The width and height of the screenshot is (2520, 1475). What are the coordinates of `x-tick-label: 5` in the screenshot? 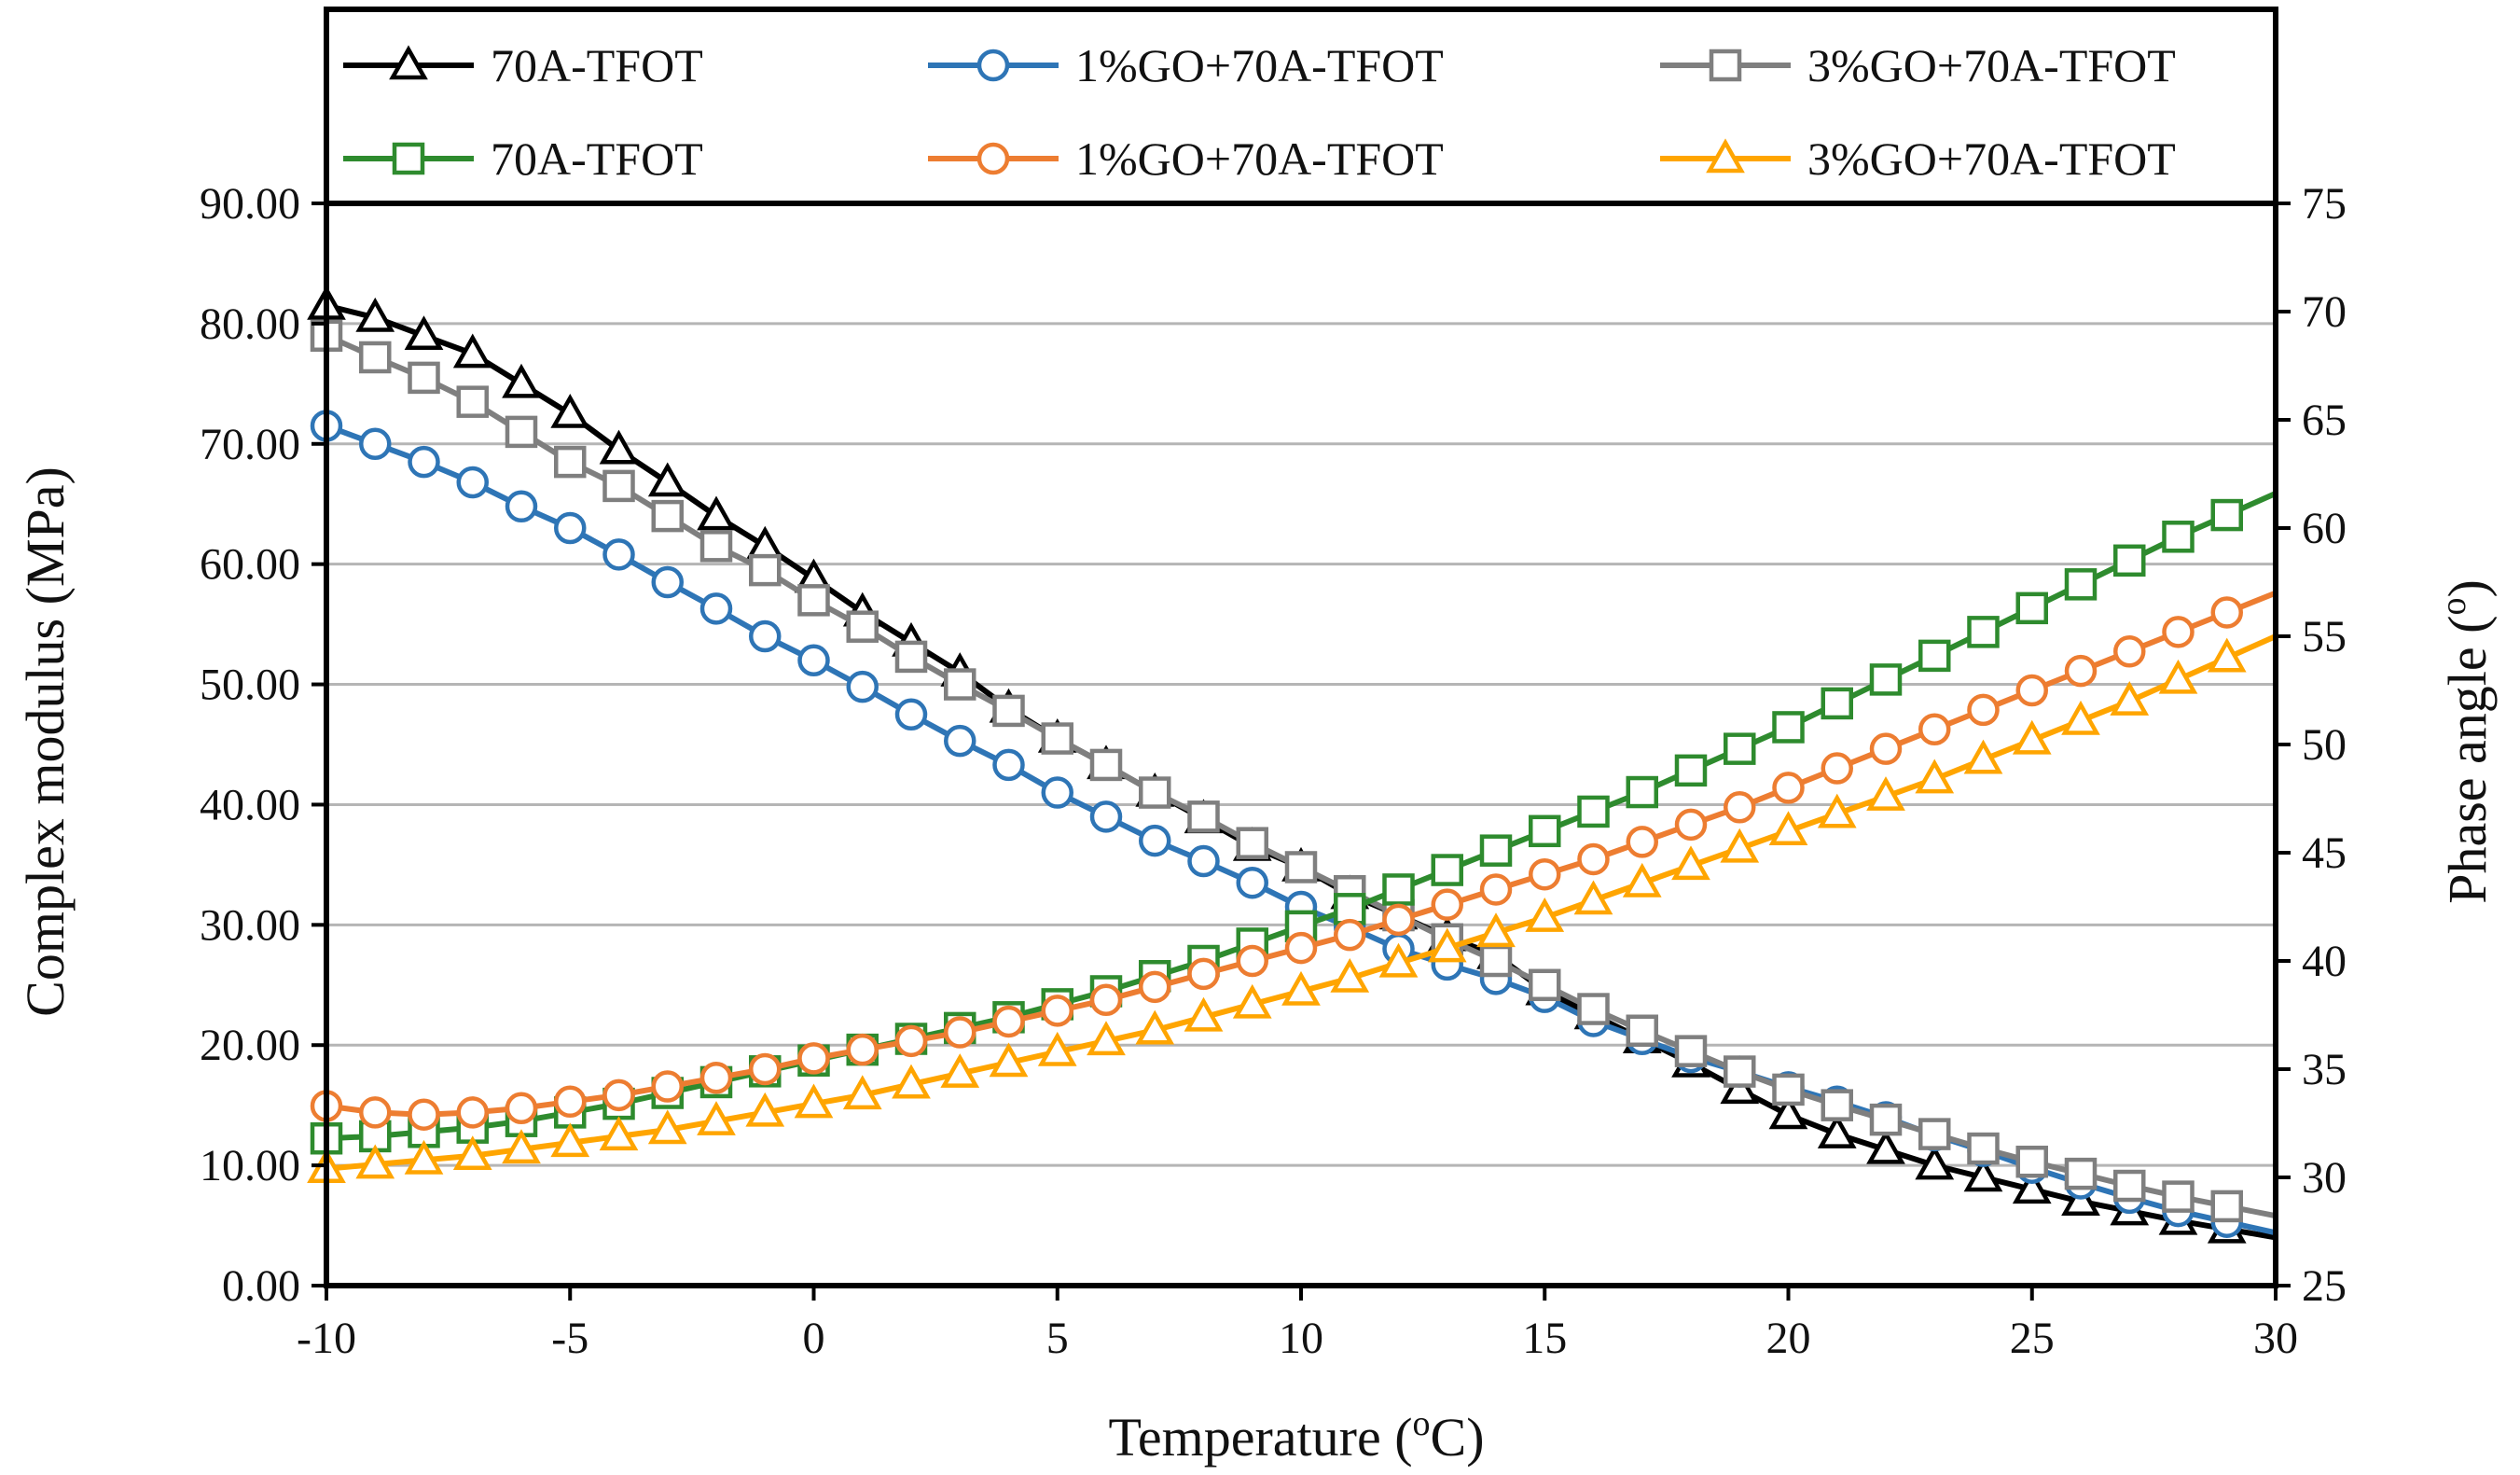 It's located at (1057, 1338).